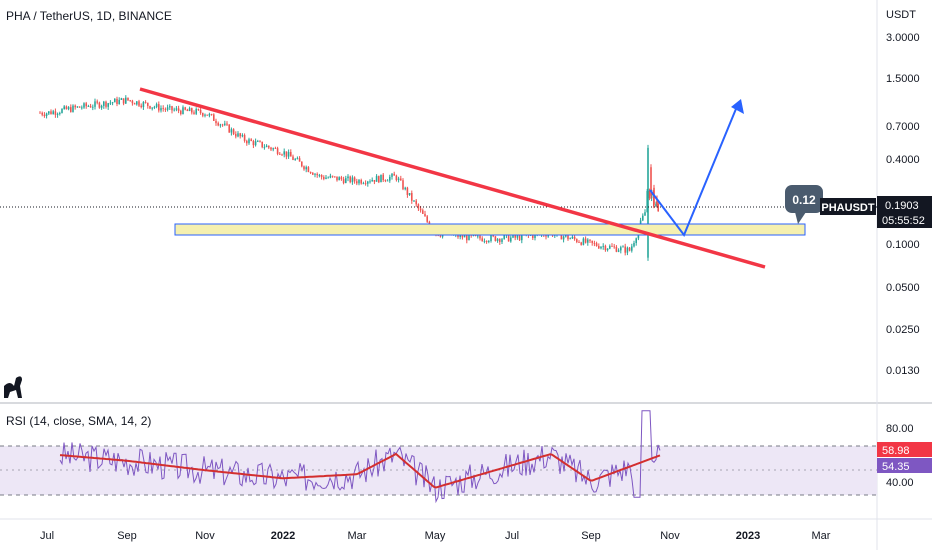  I want to click on callout-tail, so click(800, 218).